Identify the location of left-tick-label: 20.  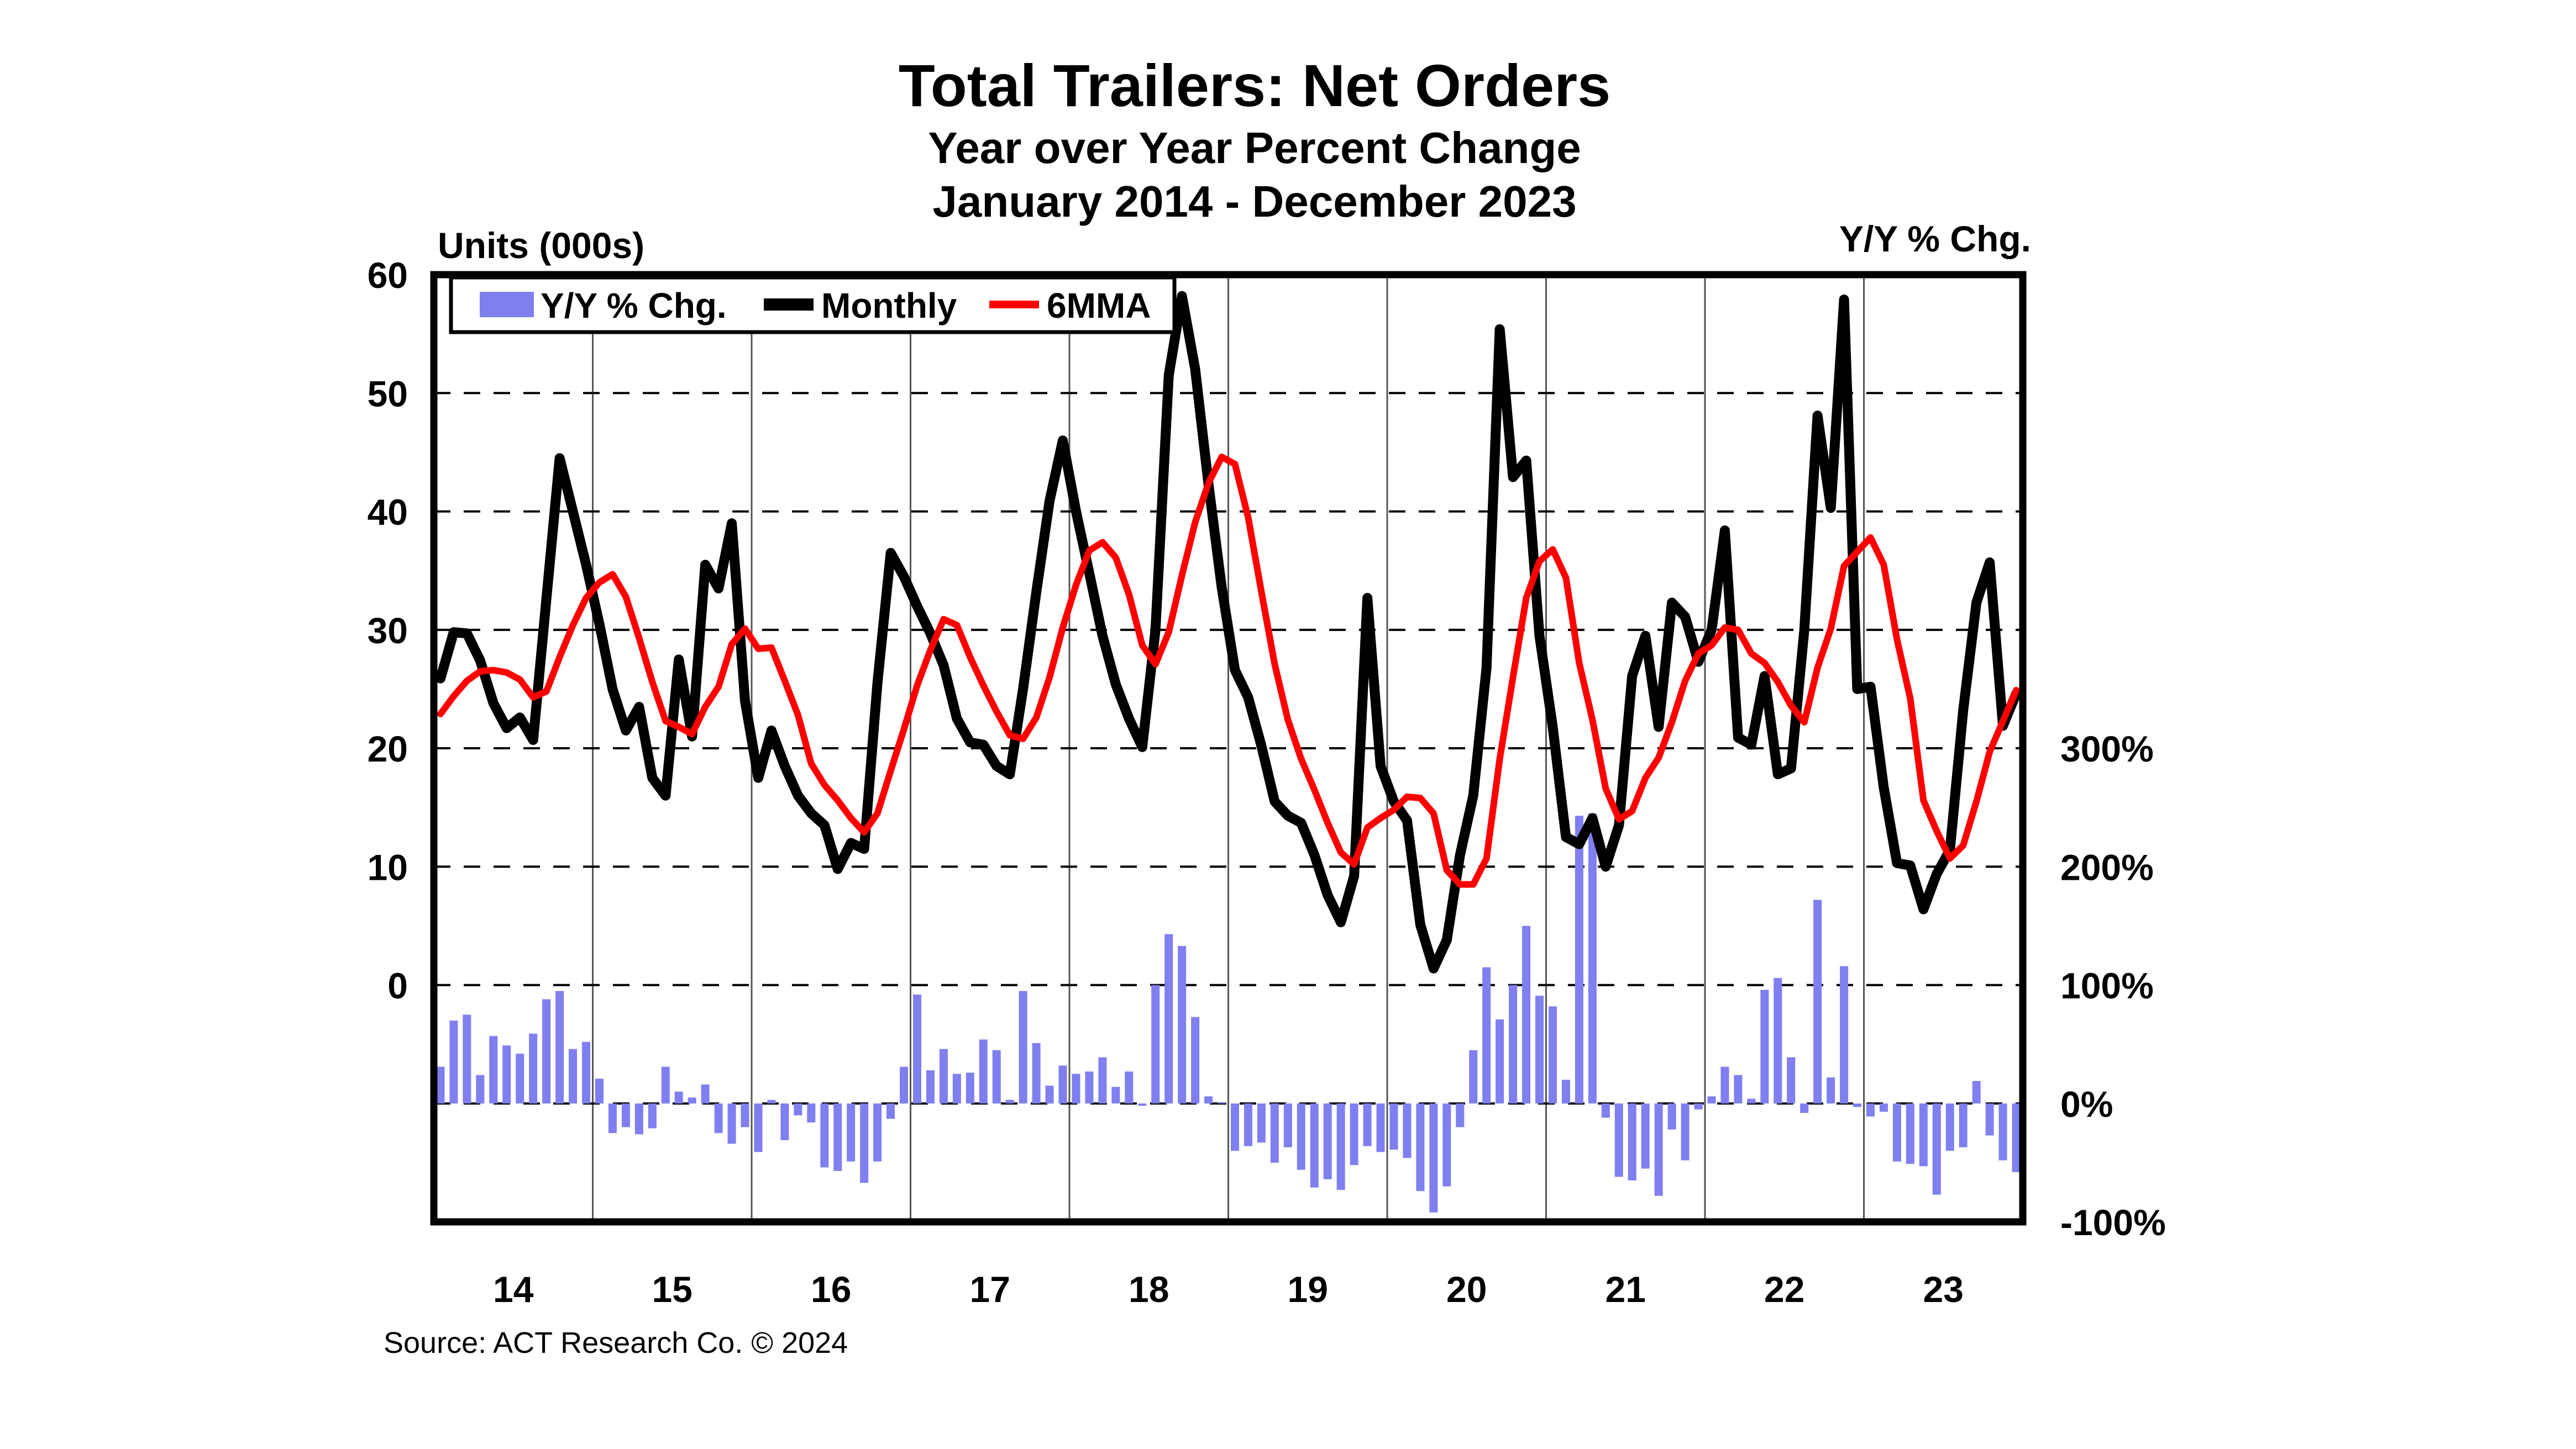
(388, 748).